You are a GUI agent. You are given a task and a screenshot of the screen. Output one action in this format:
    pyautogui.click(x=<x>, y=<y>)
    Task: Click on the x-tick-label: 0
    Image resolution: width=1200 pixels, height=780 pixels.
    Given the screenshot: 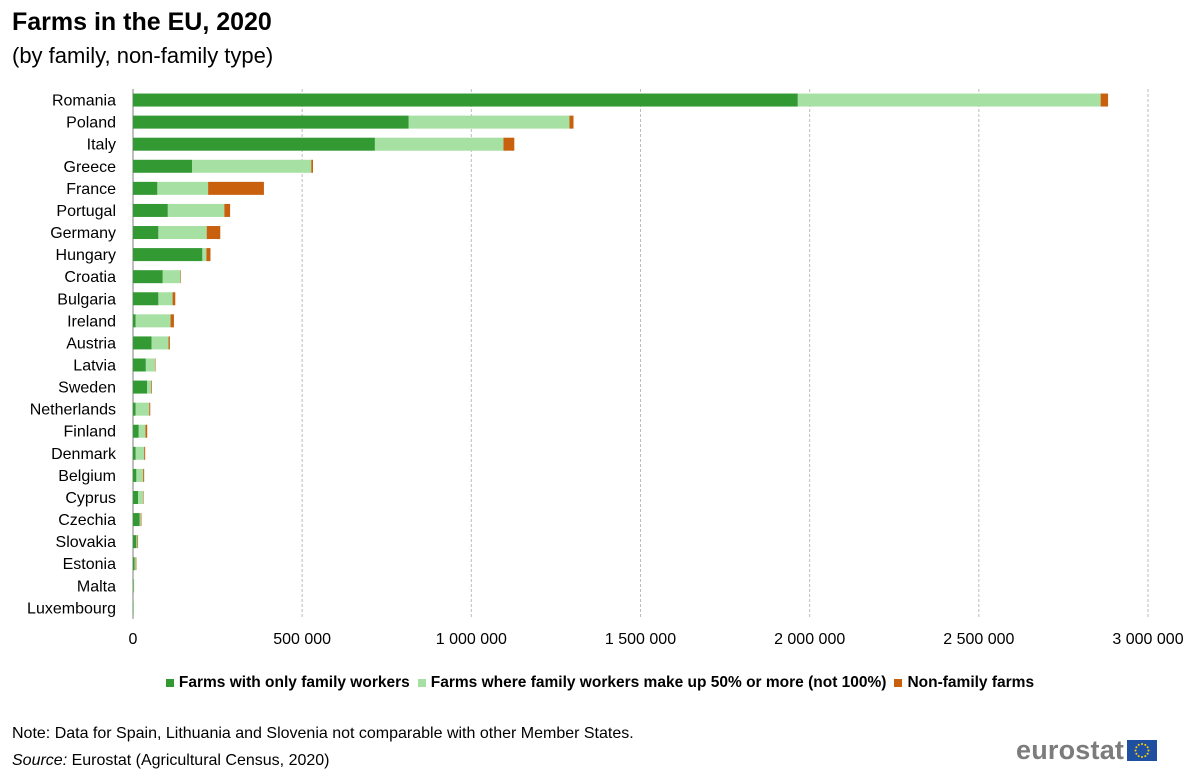 What is the action you would take?
    pyautogui.click(x=133, y=639)
    